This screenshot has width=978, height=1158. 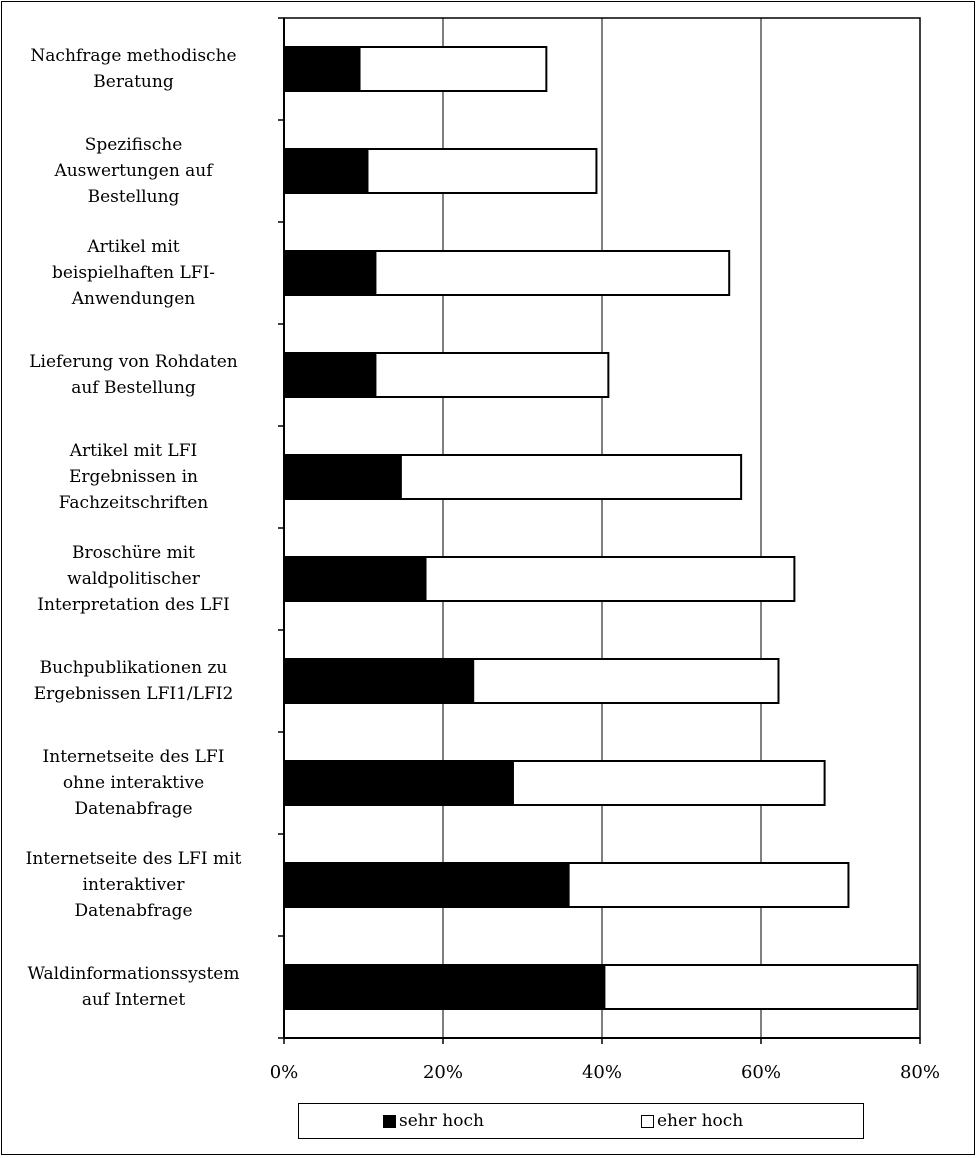 What do you see at coordinates (284, 1072) in the screenshot?
I see `x-tick-label: 0%` at bounding box center [284, 1072].